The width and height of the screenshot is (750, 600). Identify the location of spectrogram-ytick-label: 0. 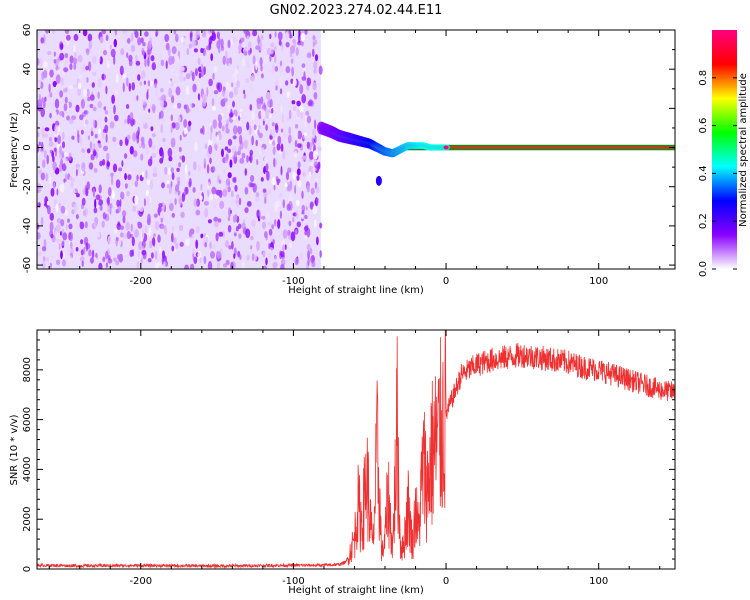
(27, 147).